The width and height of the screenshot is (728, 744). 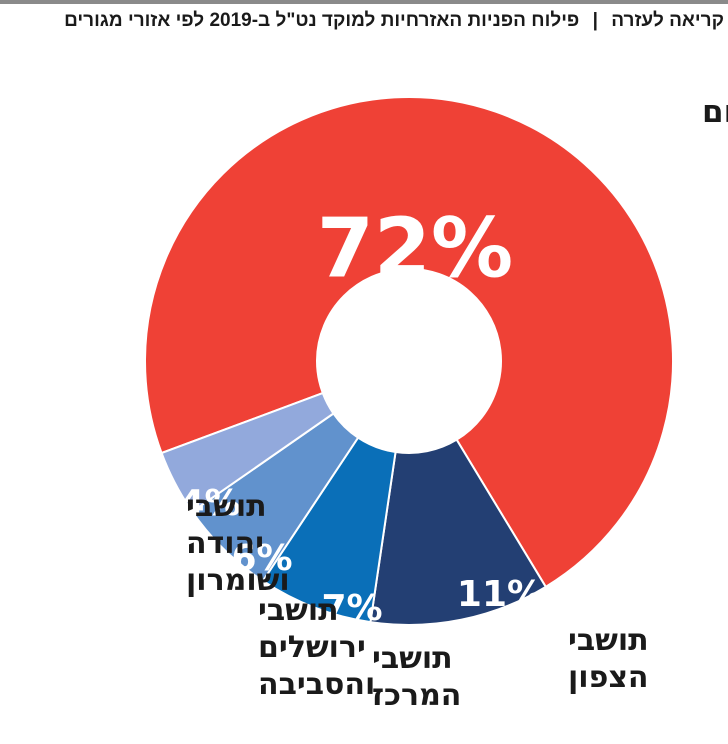 What do you see at coordinates (261, 558) in the screenshot?
I see `slice-value-label-4: 6%` at bounding box center [261, 558].